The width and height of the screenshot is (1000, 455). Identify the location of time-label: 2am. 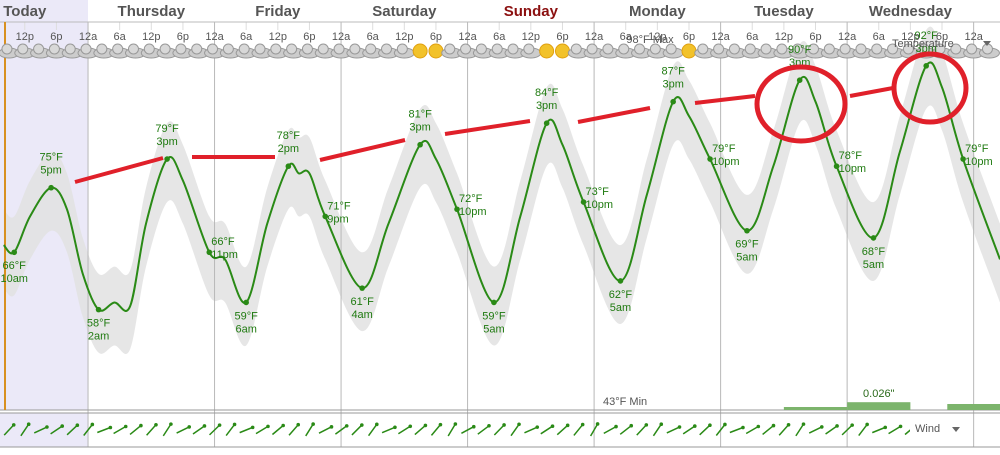
(98, 337).